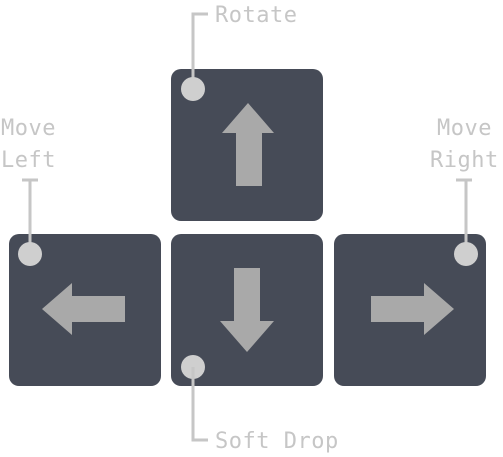 This screenshot has width=503, height=457. What do you see at coordinates (260, 404) in the screenshot?
I see `callout-soft-drop: Soft Drop` at bounding box center [260, 404].